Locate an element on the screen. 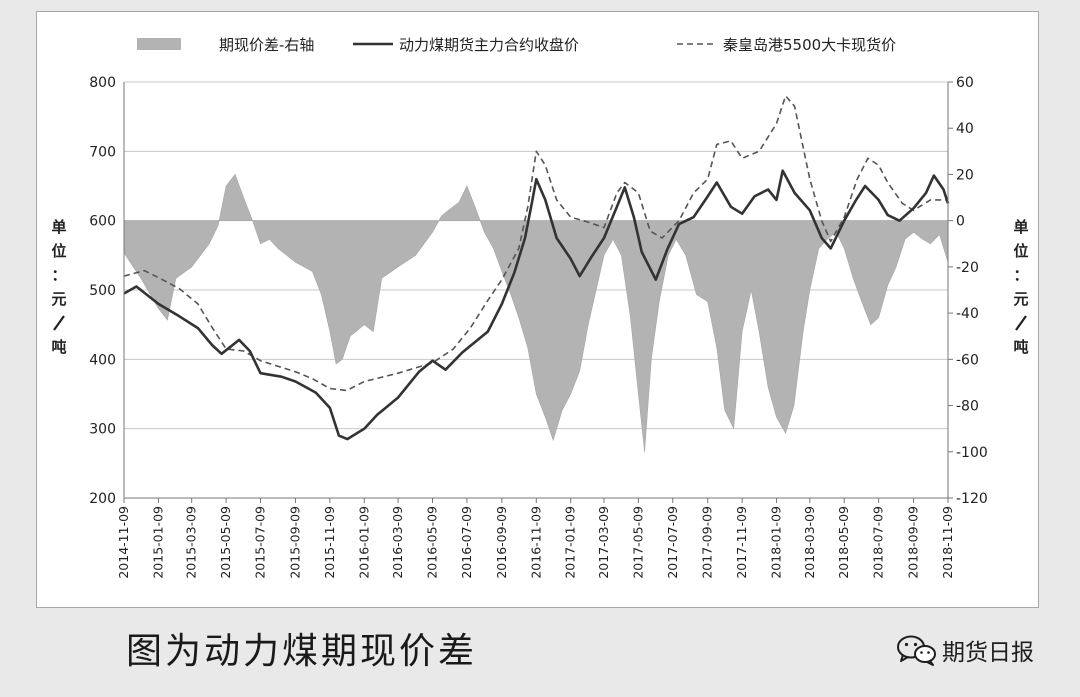 Image resolution: width=1080 pixels, height=697 pixels. legend-swatch is located at coordinates (159, 44).